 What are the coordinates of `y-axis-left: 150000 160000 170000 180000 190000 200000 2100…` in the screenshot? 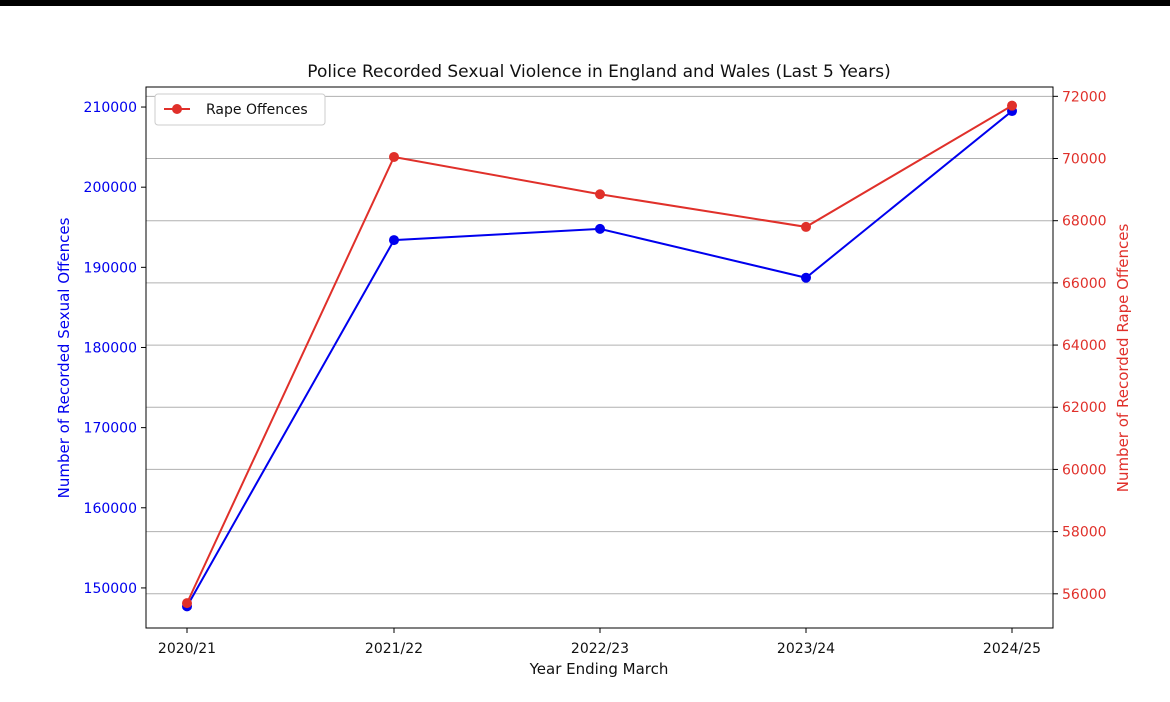 It's located at (115, 348).